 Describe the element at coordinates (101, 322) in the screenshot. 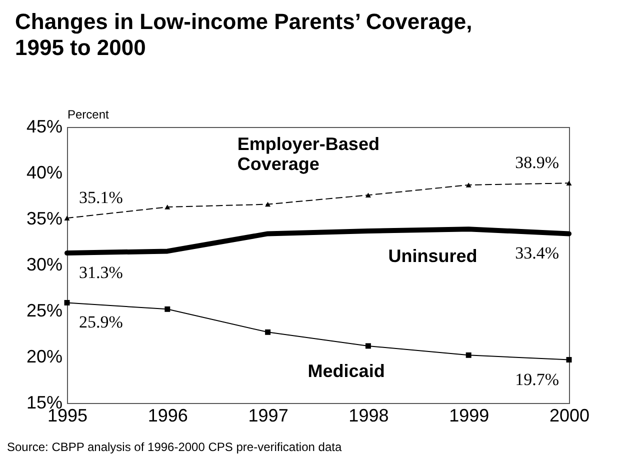

I see `data-label: 25.9%` at that location.